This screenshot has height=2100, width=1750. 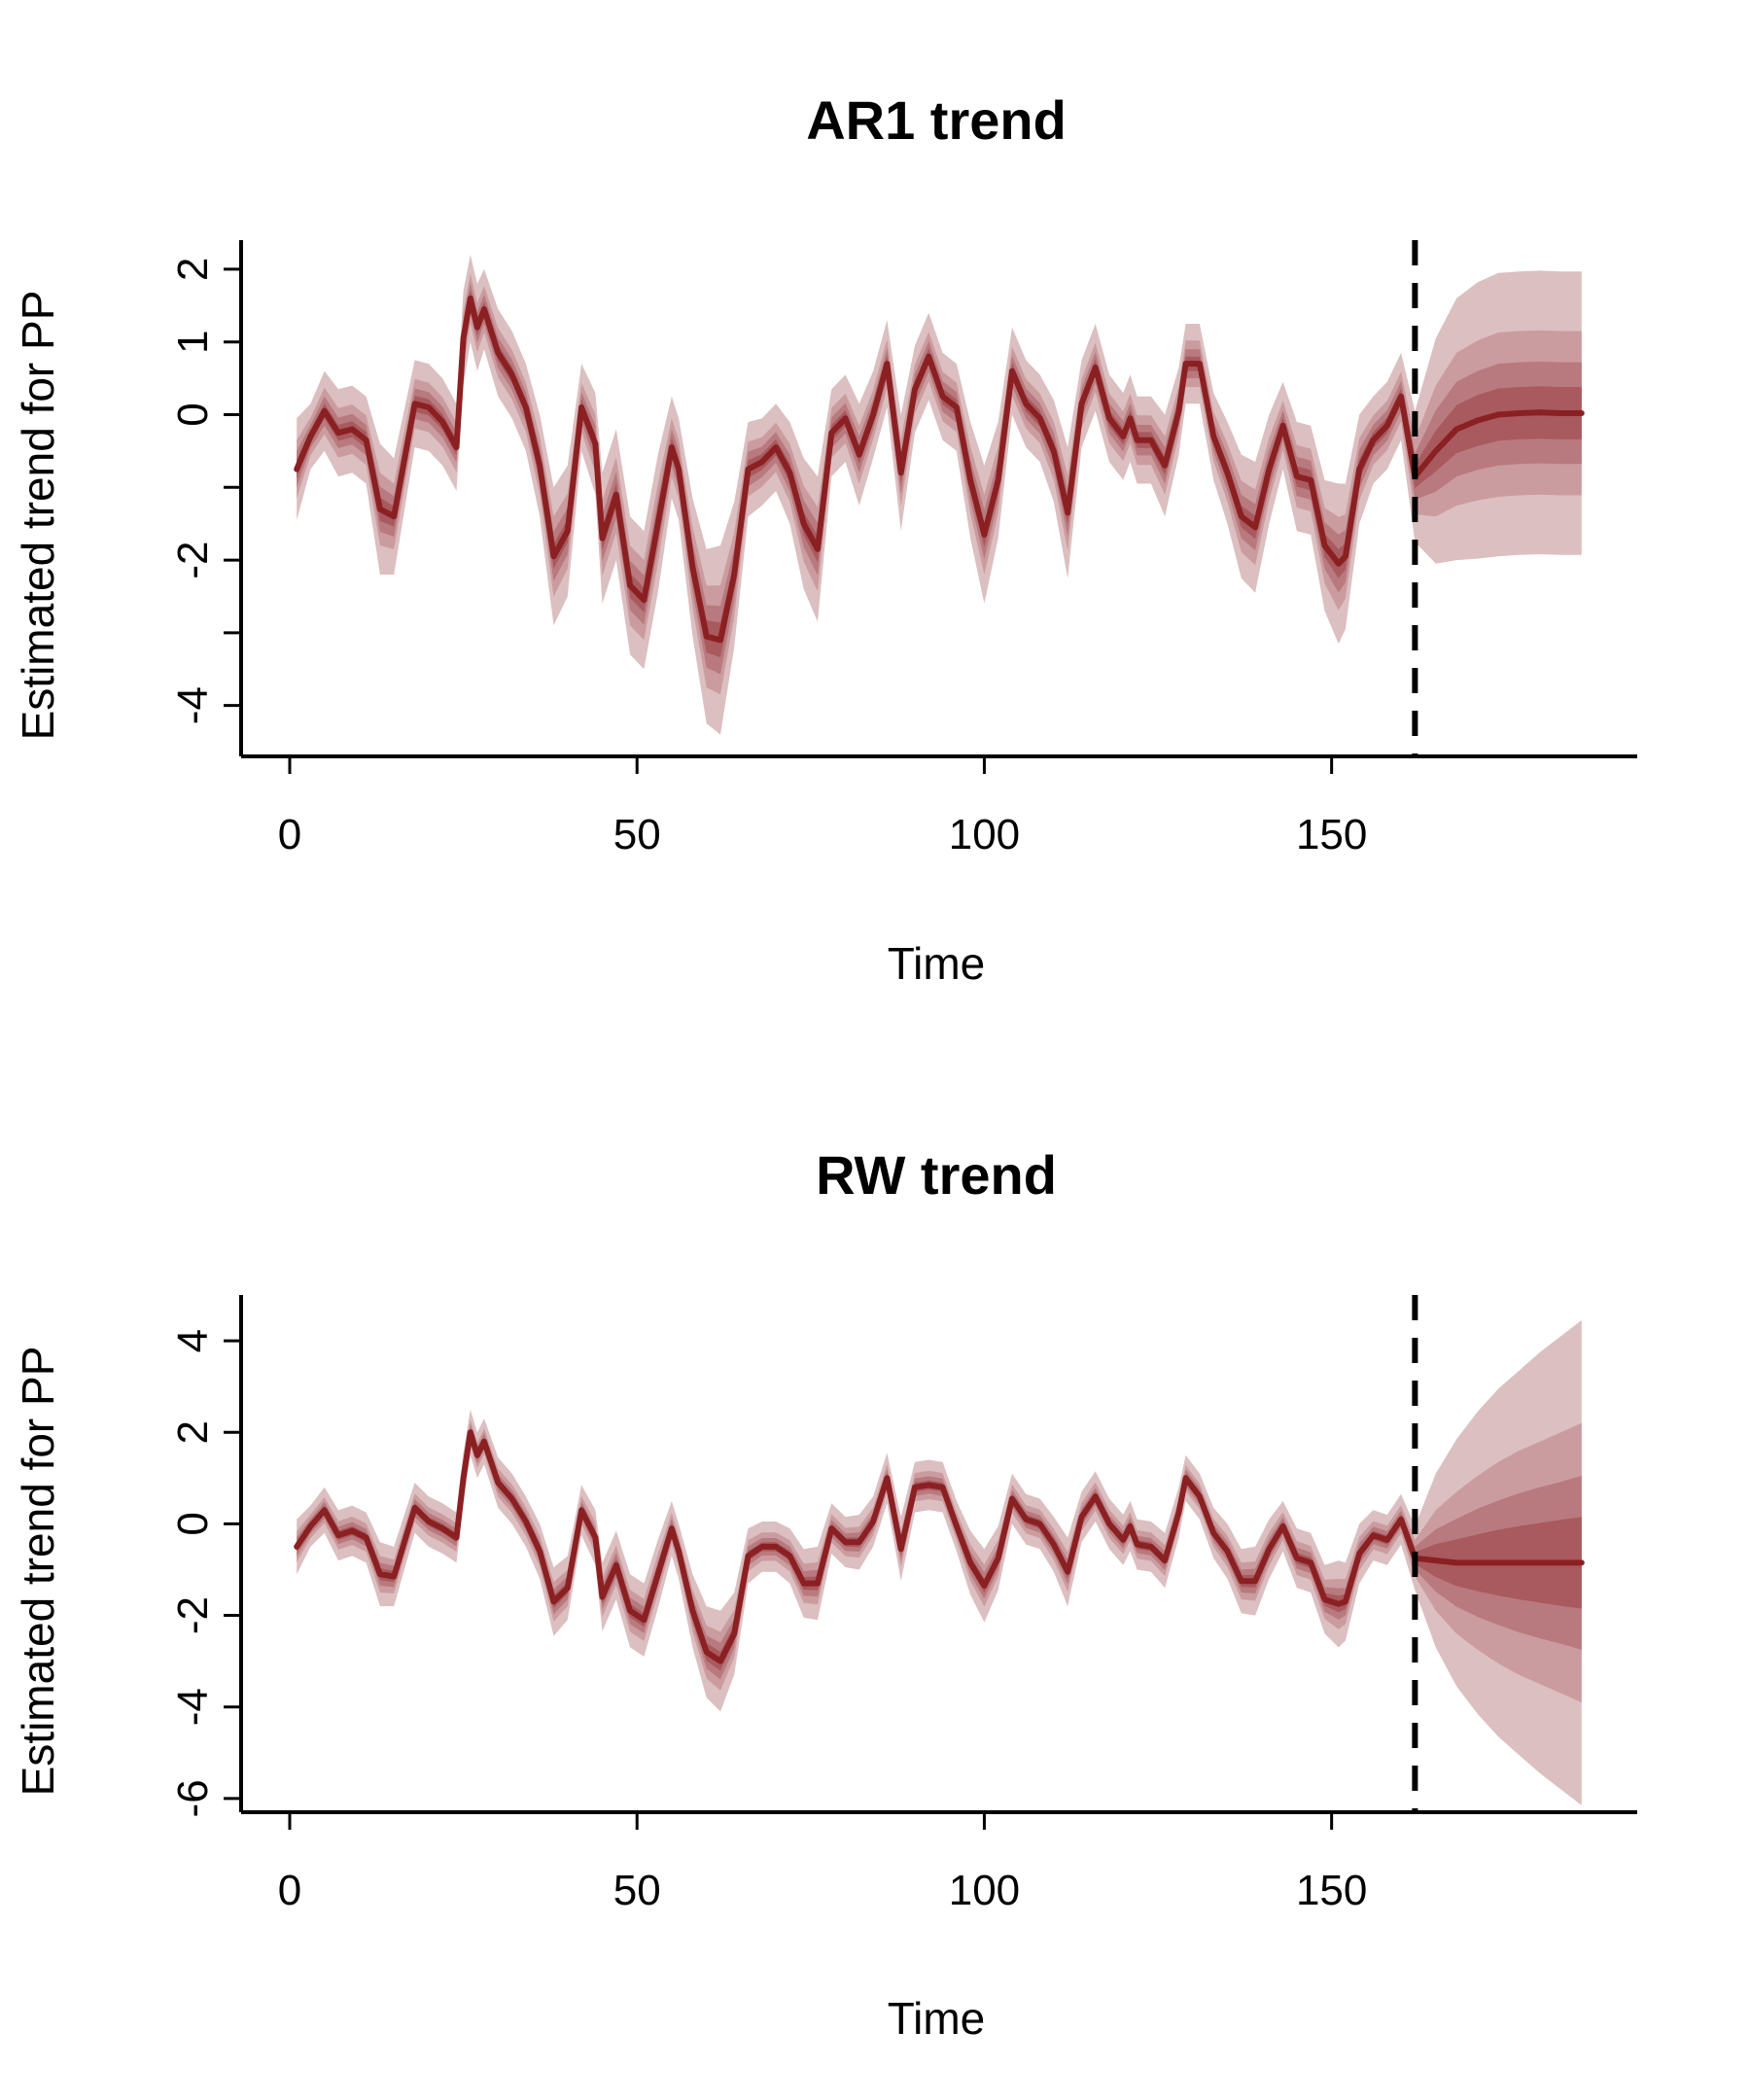 What do you see at coordinates (193, 1432) in the screenshot?
I see `rw-y-tick-label: 2` at bounding box center [193, 1432].